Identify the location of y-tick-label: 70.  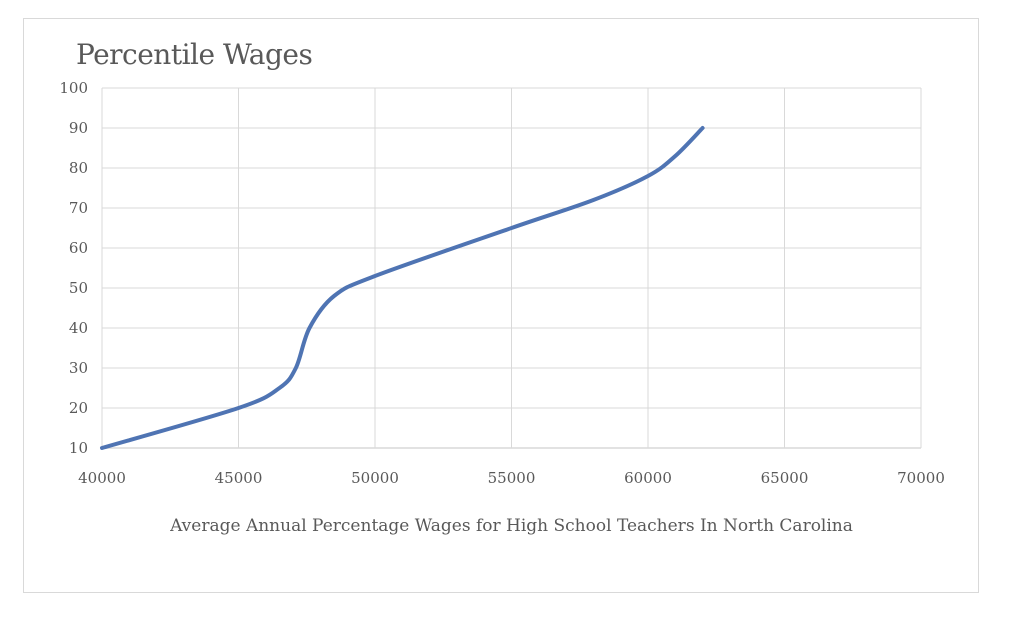
(78, 208).